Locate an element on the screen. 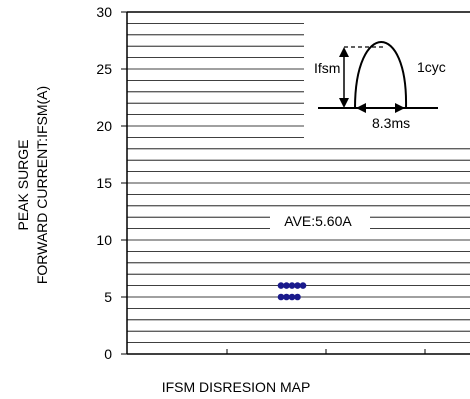  y-tick-labels: 0 5 10 15 20 25 30 is located at coordinates (111, 183).